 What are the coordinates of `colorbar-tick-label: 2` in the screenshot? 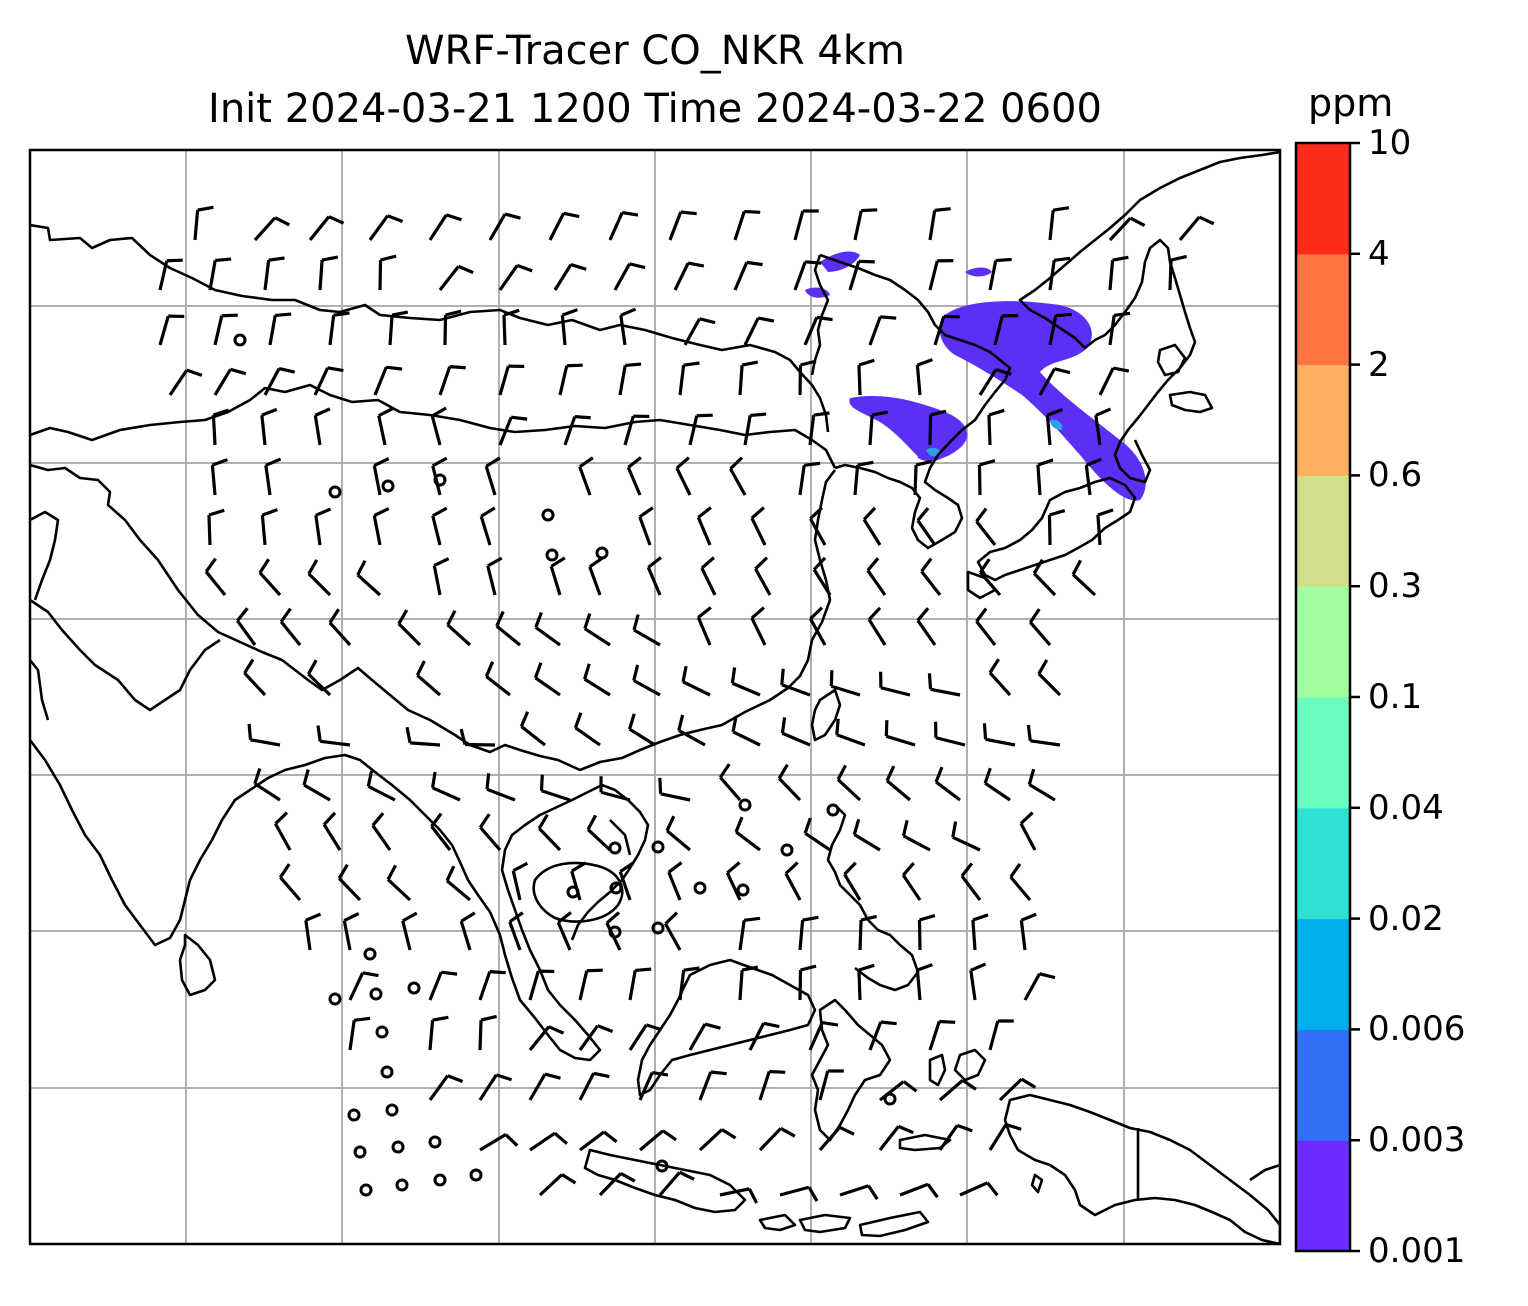 It's located at (1379, 364).